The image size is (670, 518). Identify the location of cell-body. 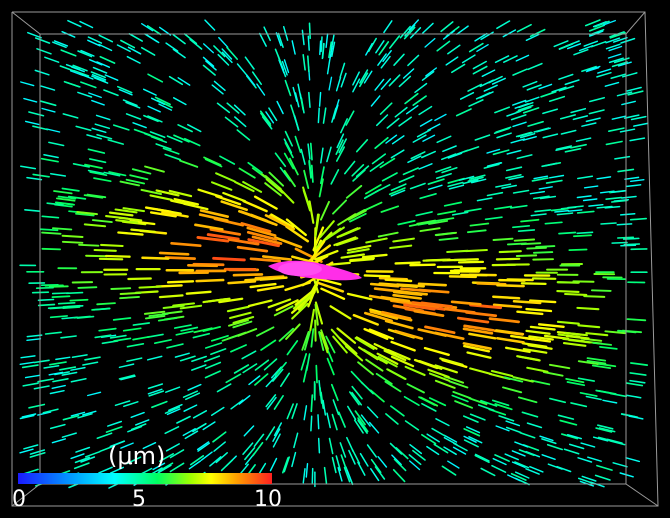
(315, 270).